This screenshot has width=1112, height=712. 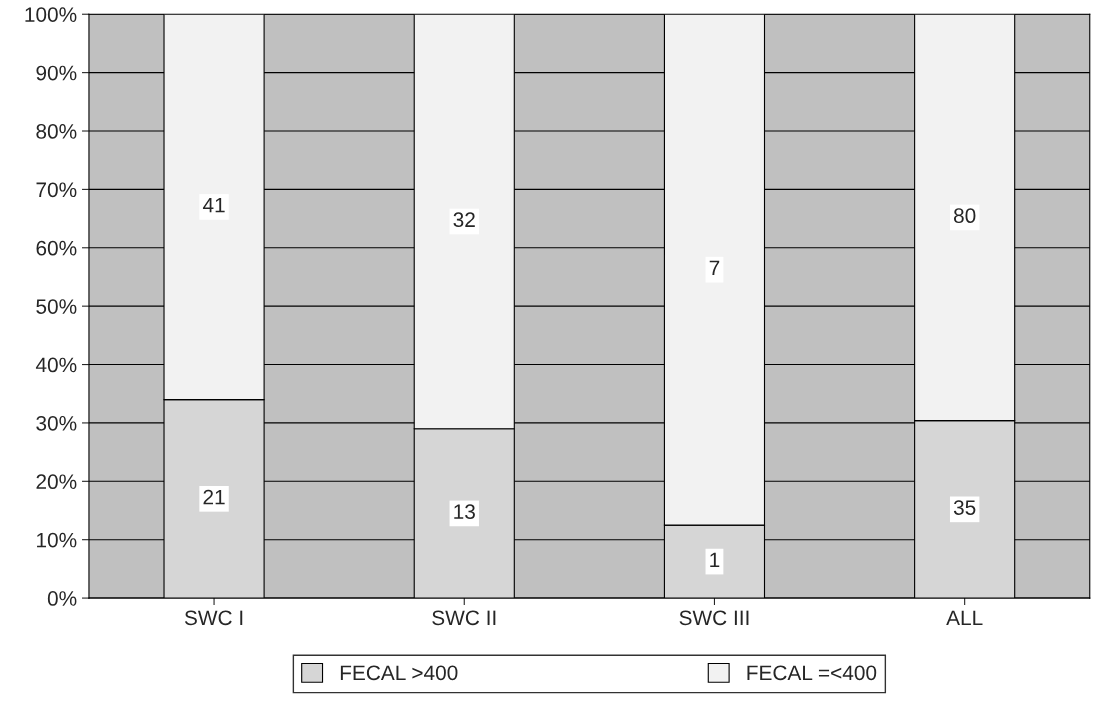 What do you see at coordinates (812, 673) in the screenshot?
I see `legend-label: FECAL =<400` at bounding box center [812, 673].